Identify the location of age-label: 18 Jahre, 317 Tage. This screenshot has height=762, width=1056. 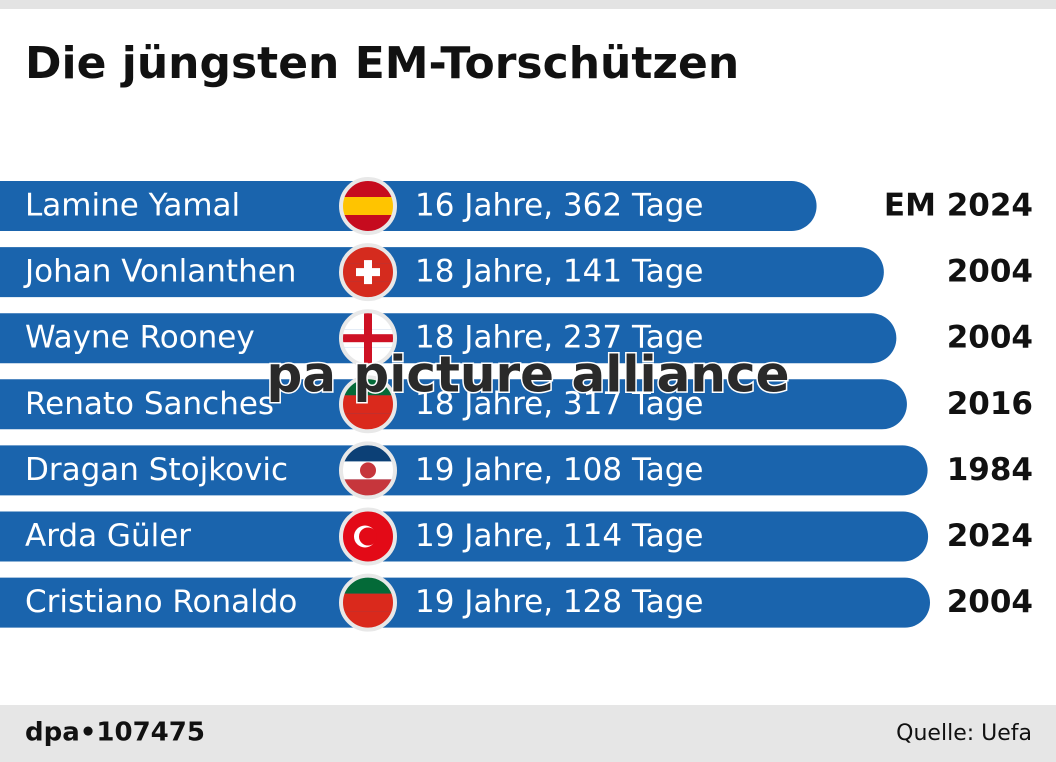
(559, 404).